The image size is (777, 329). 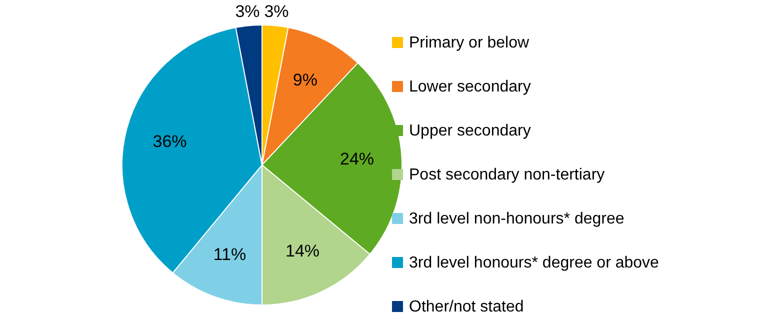 I want to click on legend-label: 3rd level non-honours* degree, so click(x=516, y=219).